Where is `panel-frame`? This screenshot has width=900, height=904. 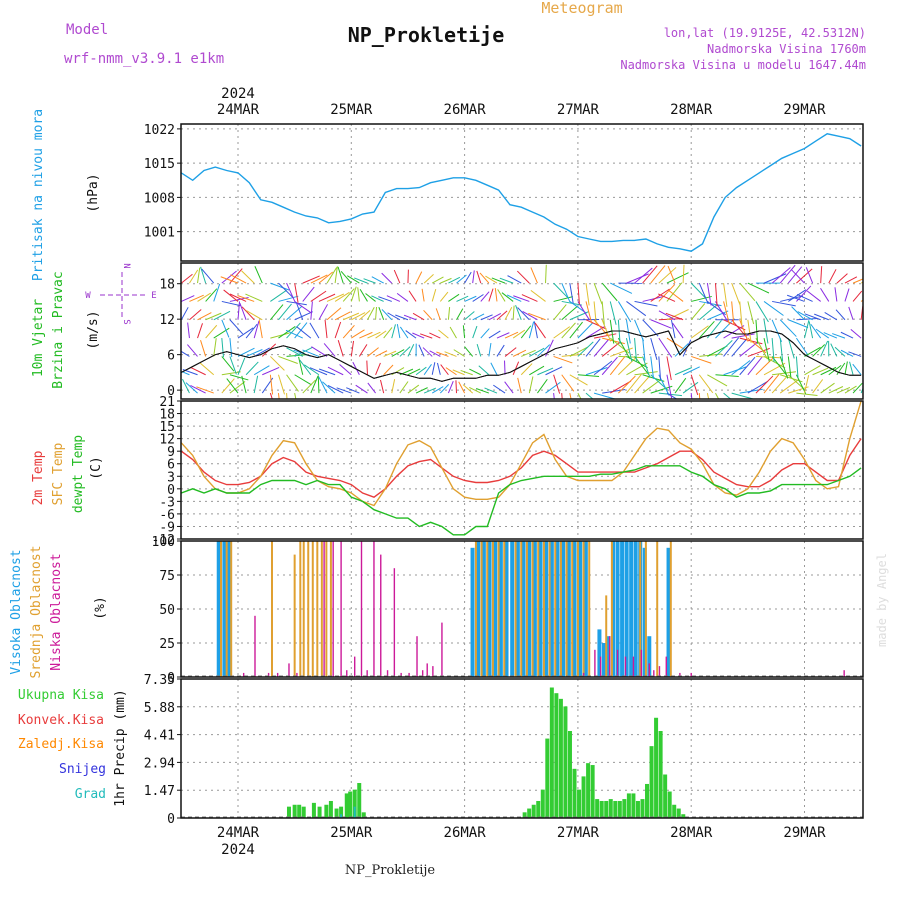
panel-frame is located at coordinates (522, 192).